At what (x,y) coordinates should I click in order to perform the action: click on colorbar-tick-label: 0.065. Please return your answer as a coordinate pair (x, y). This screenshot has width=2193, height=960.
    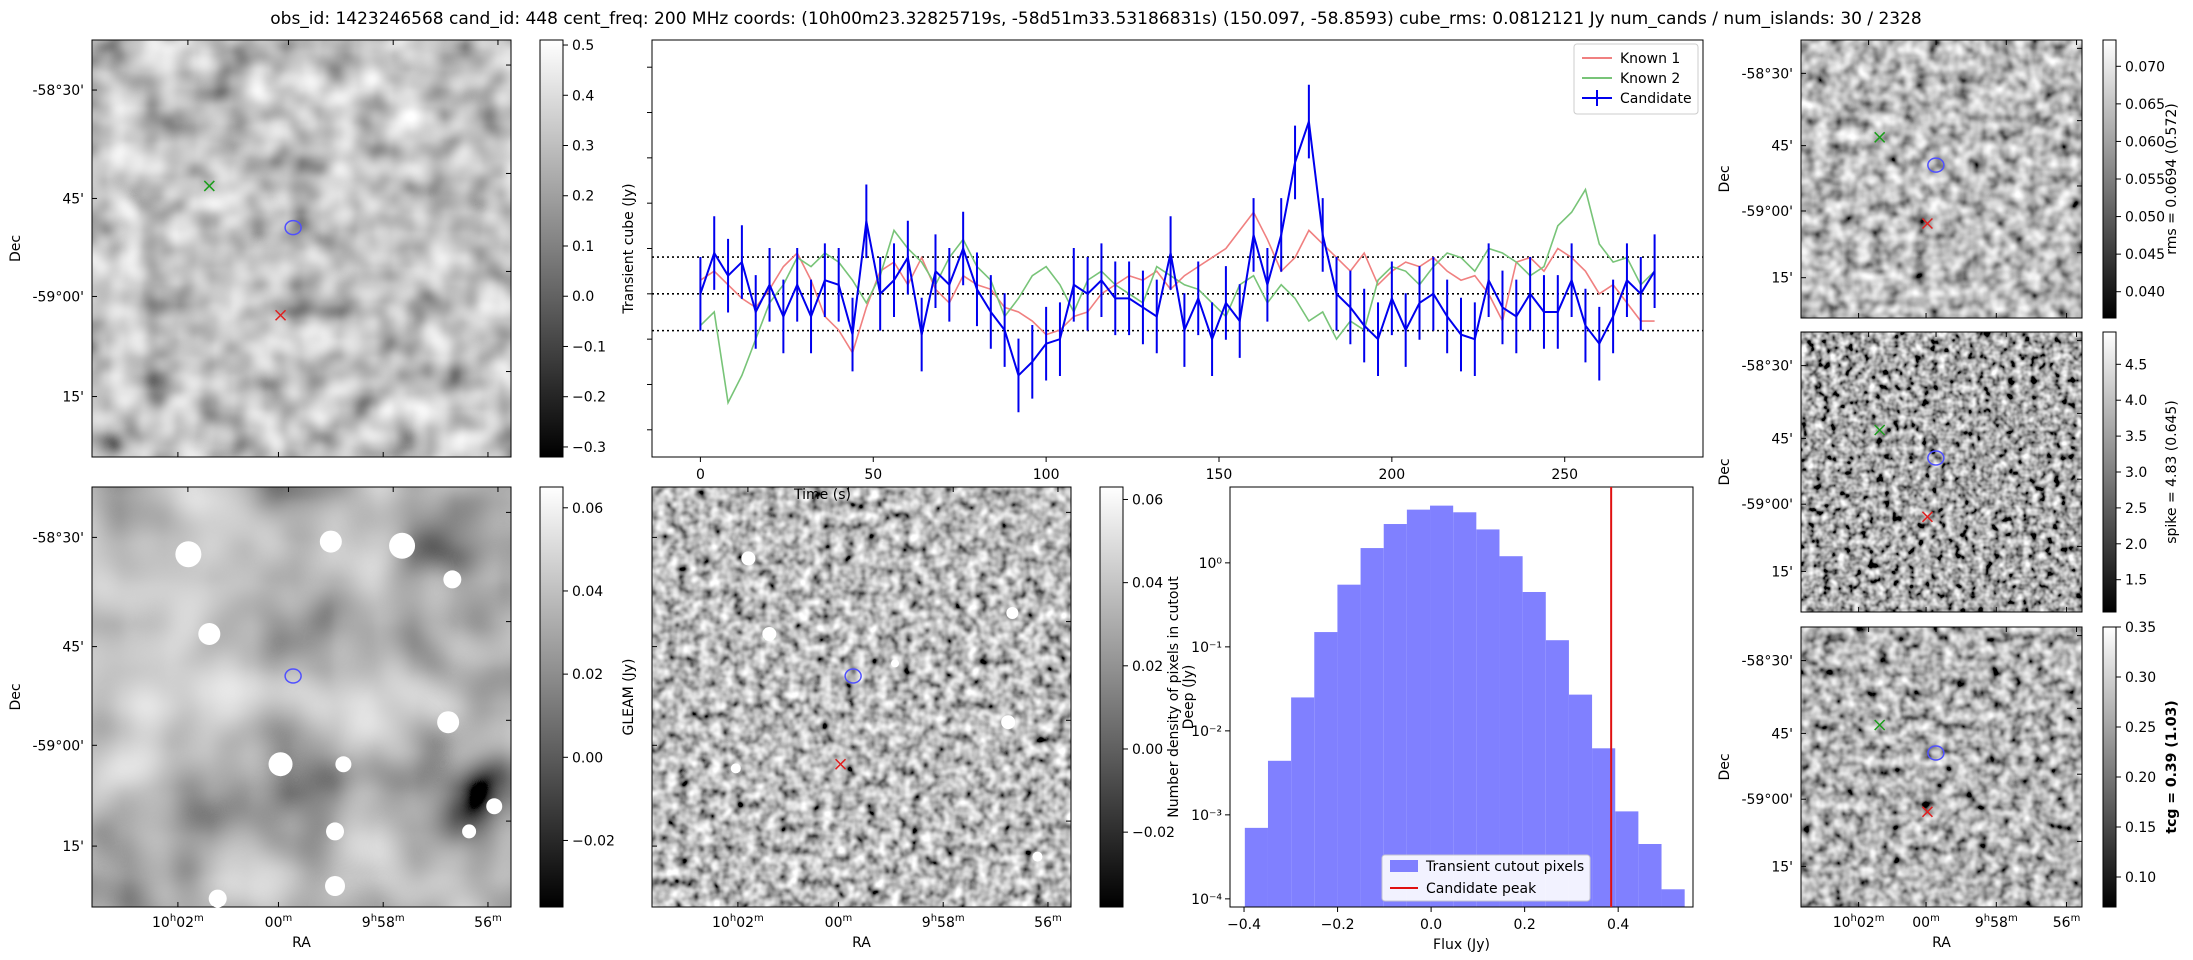
    Looking at the image, I should click on (2145, 105).